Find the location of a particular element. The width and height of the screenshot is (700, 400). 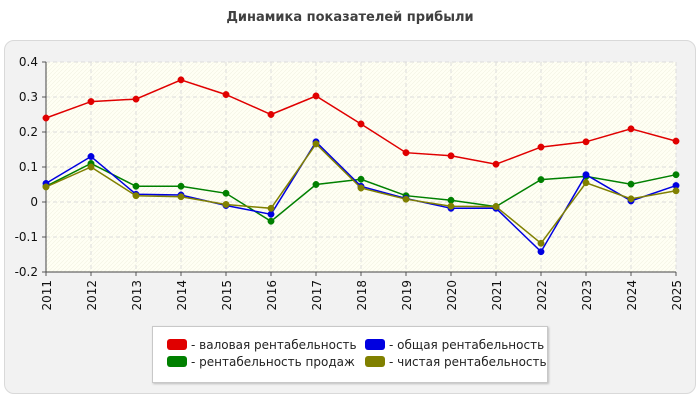

x-tick-label: 2014 is located at coordinates (182, 295).